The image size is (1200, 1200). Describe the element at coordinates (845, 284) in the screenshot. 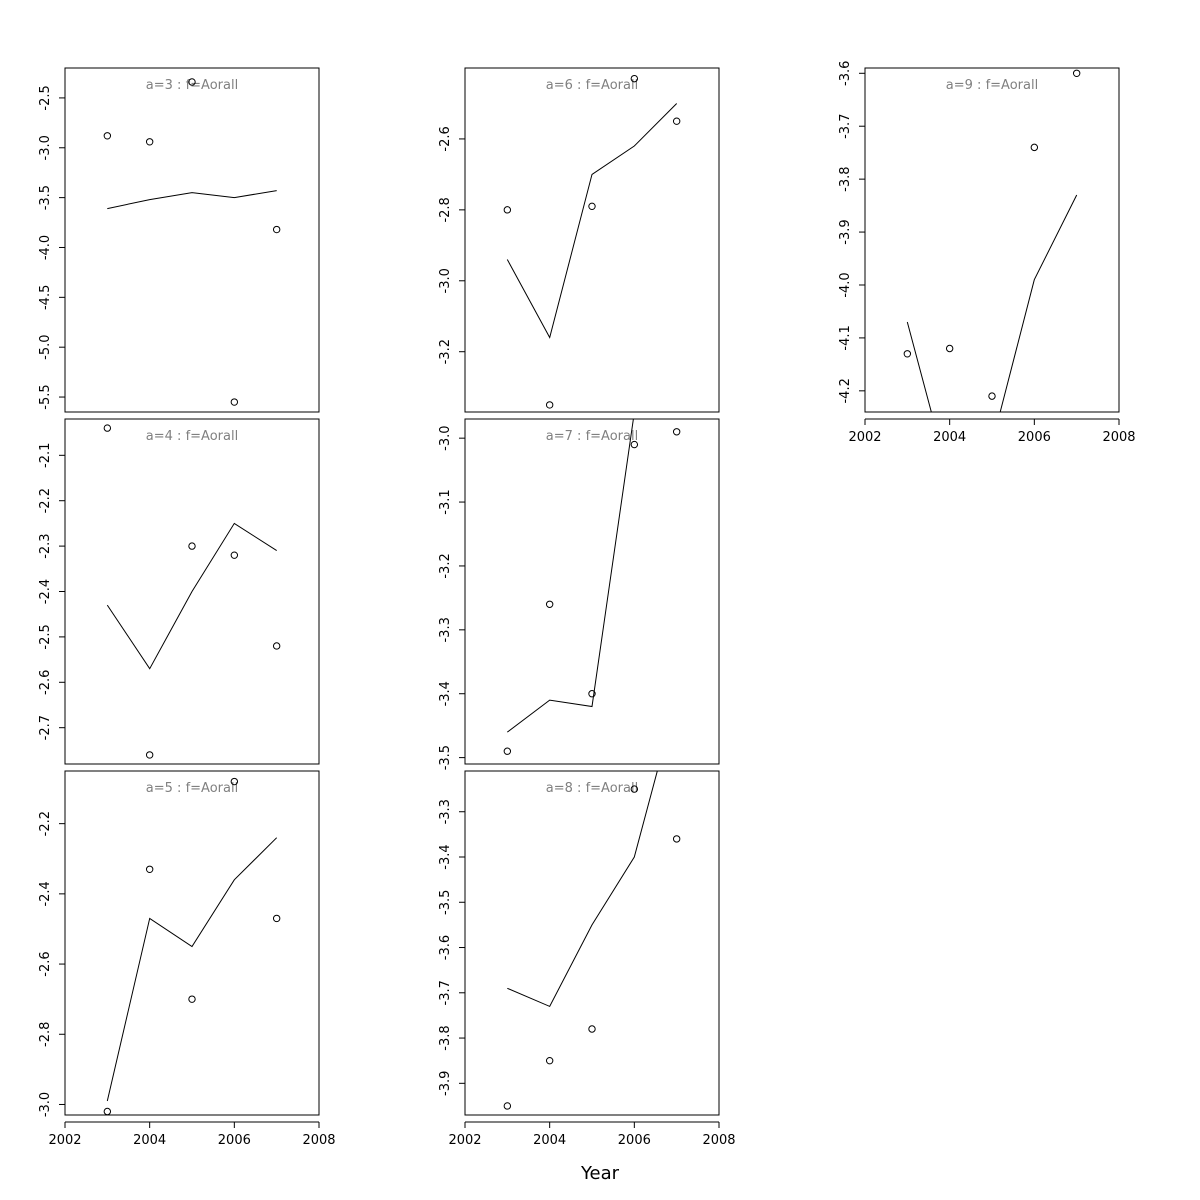

I see `y-tick-label: -4.0` at that location.